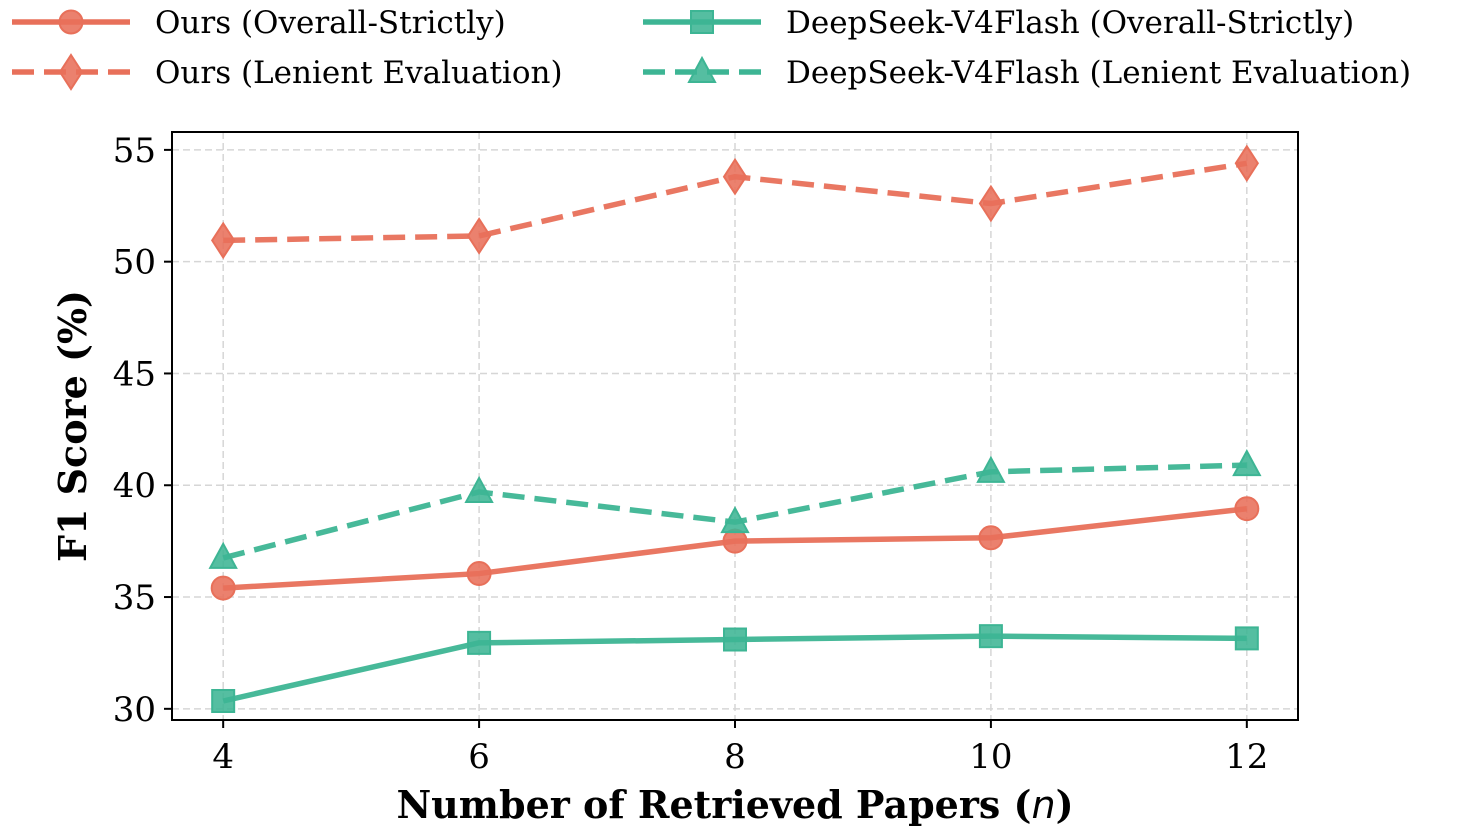 This screenshot has width=1465, height=835. Describe the element at coordinates (990, 757) in the screenshot. I see `x-tick-label-10: 10` at that location.